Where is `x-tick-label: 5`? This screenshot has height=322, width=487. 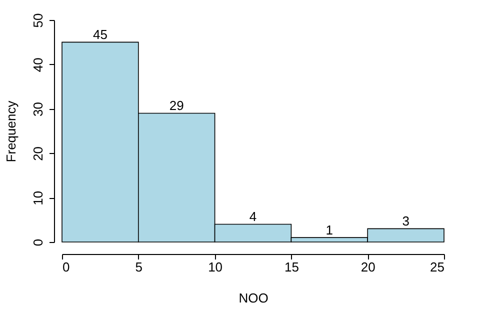
x-tick-label: 5 is located at coordinates (139, 267).